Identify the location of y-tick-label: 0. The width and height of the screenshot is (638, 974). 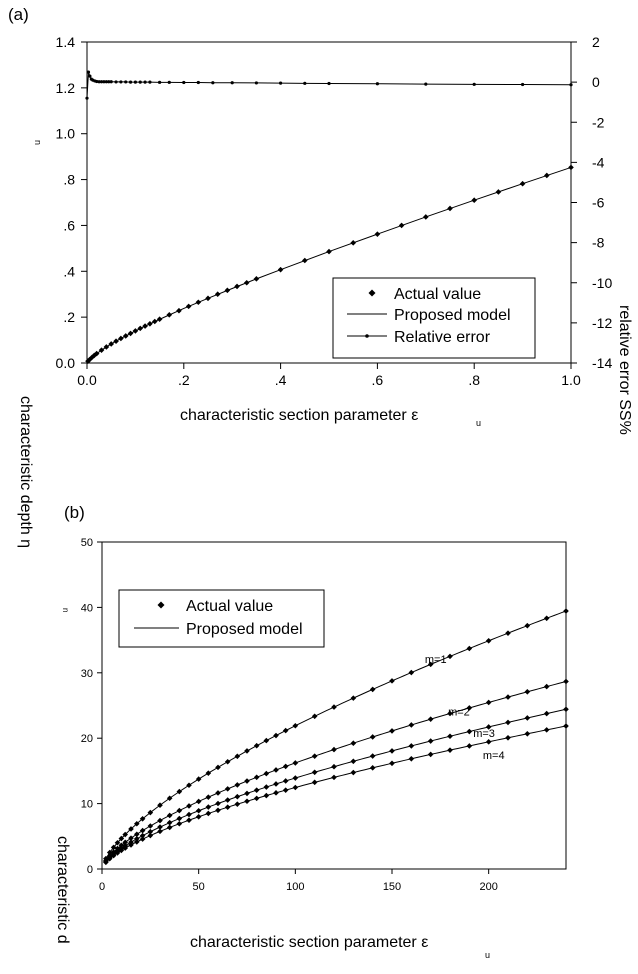
(90, 870).